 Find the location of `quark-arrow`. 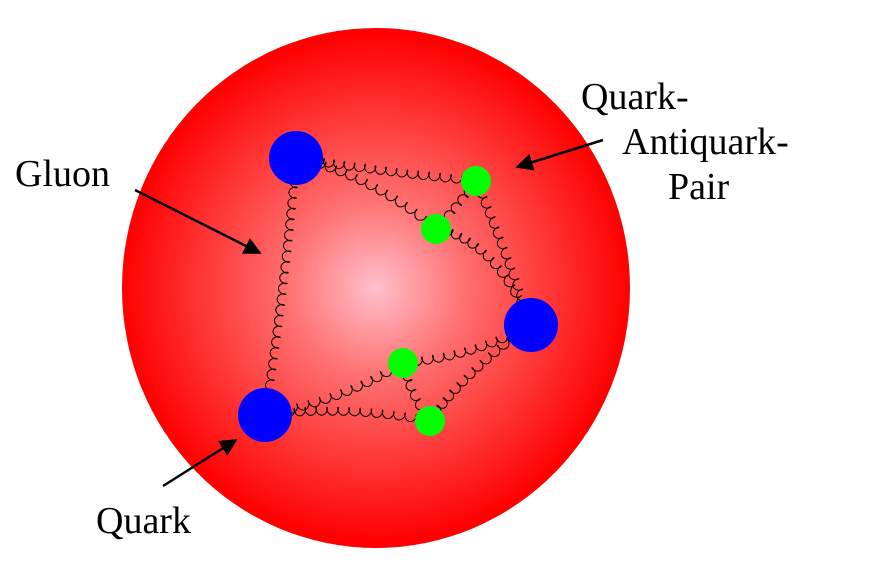

quark-arrow is located at coordinates (200, 463).